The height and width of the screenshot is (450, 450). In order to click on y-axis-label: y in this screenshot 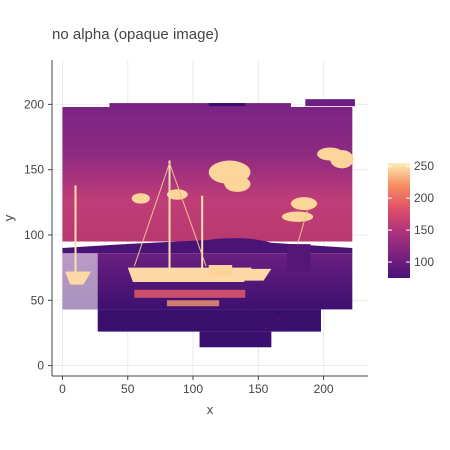, I will do `click(8, 217)`.